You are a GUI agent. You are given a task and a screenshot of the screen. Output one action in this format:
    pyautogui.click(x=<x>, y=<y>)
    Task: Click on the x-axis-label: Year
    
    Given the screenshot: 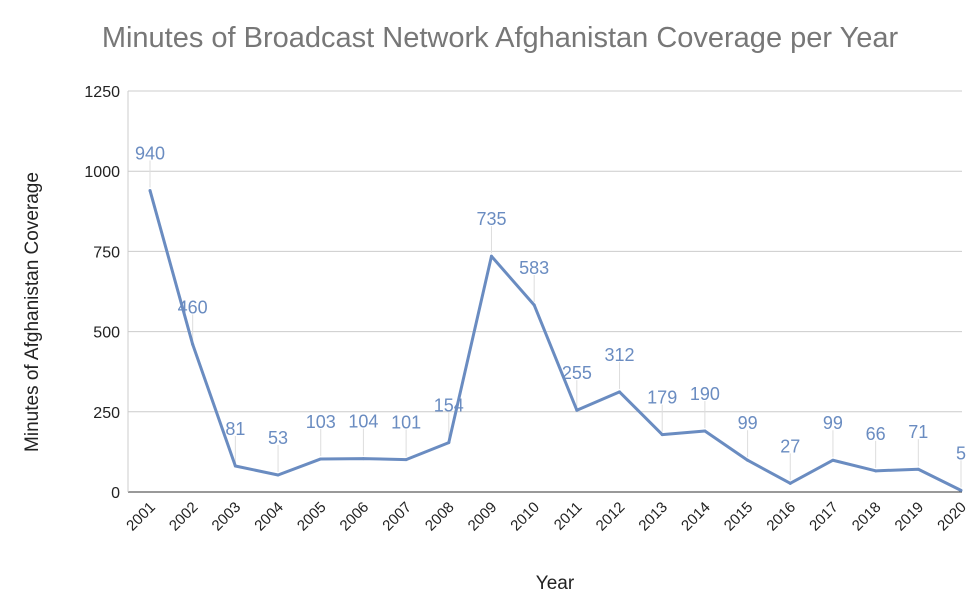 What is the action you would take?
    pyautogui.click(x=555, y=583)
    